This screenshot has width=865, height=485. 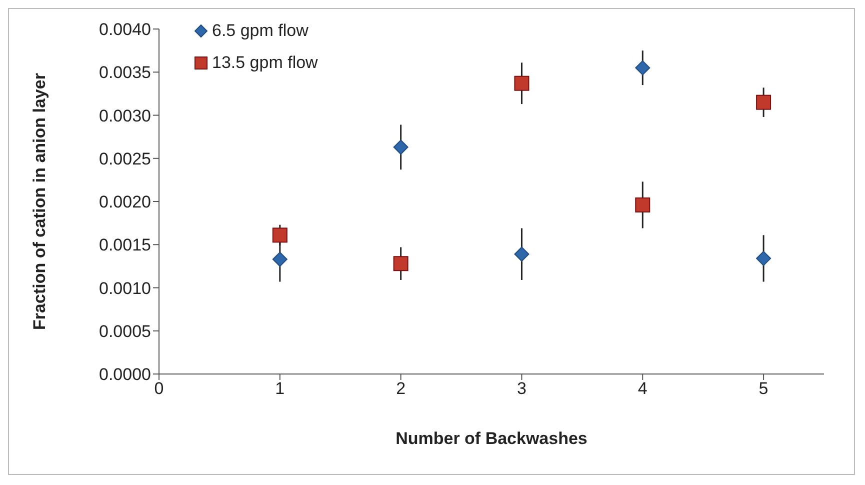 I want to click on y-tick-label: 0.0035, so click(x=125, y=72).